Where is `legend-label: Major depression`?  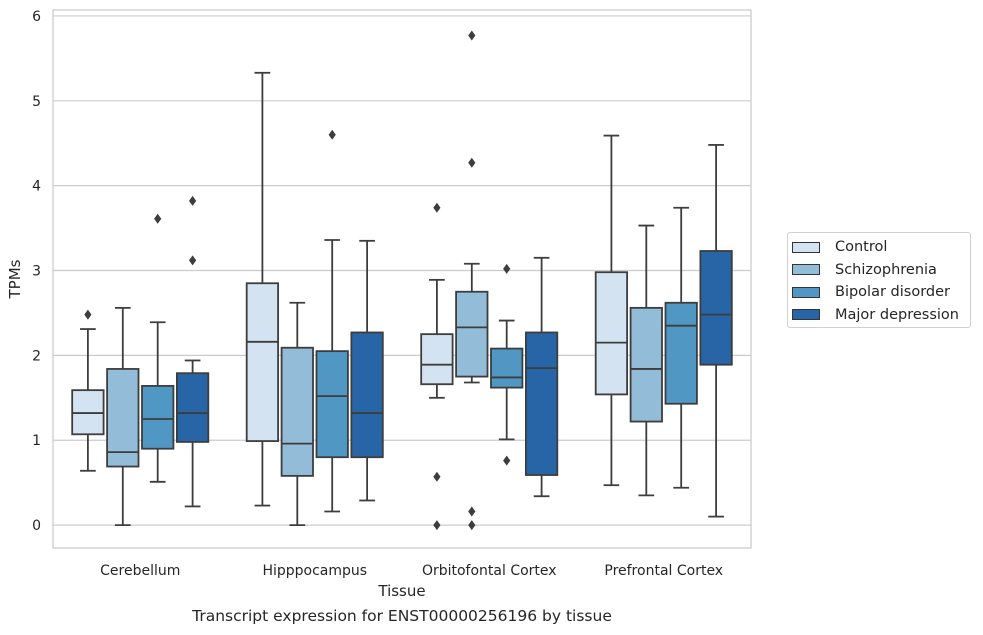
legend-label: Major depression is located at coordinates (897, 314).